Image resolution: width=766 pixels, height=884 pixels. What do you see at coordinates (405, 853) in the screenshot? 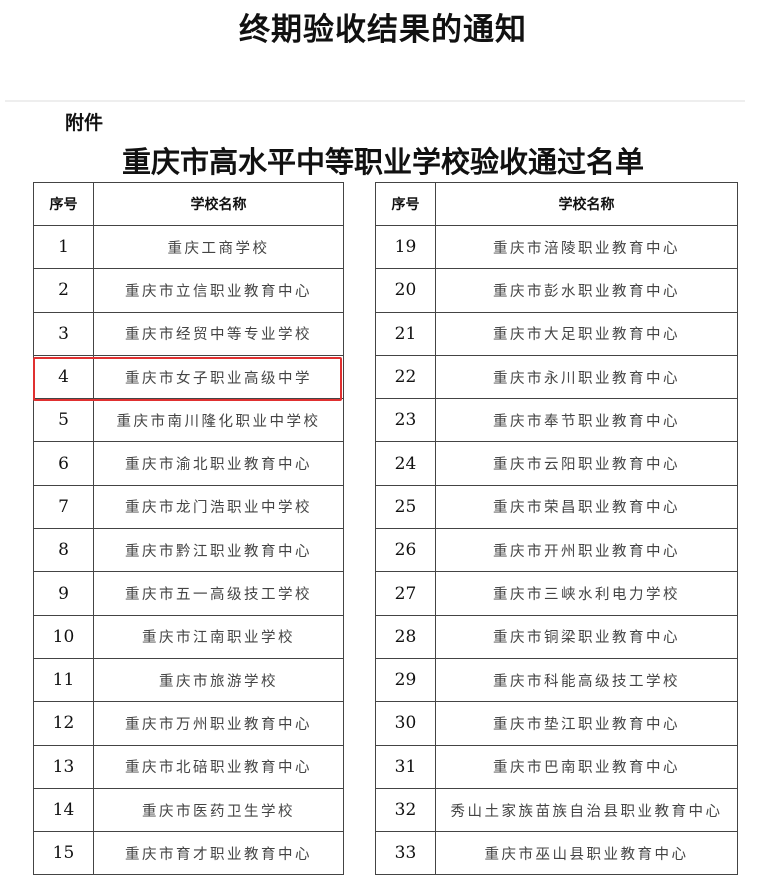
I see `row-seq: 33` at bounding box center [405, 853].